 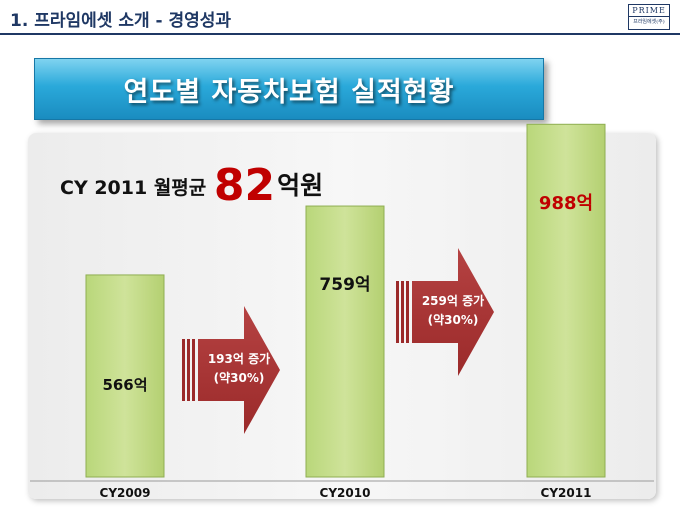 I want to click on header-divider, so click(x=340, y=34).